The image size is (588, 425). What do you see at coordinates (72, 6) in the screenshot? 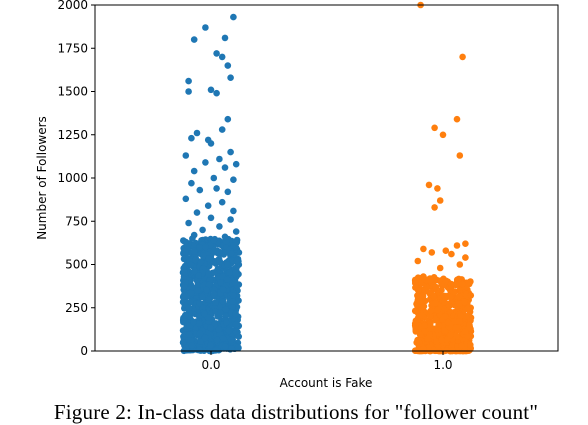
I see `y-tick-label: 2000` at bounding box center [72, 6].